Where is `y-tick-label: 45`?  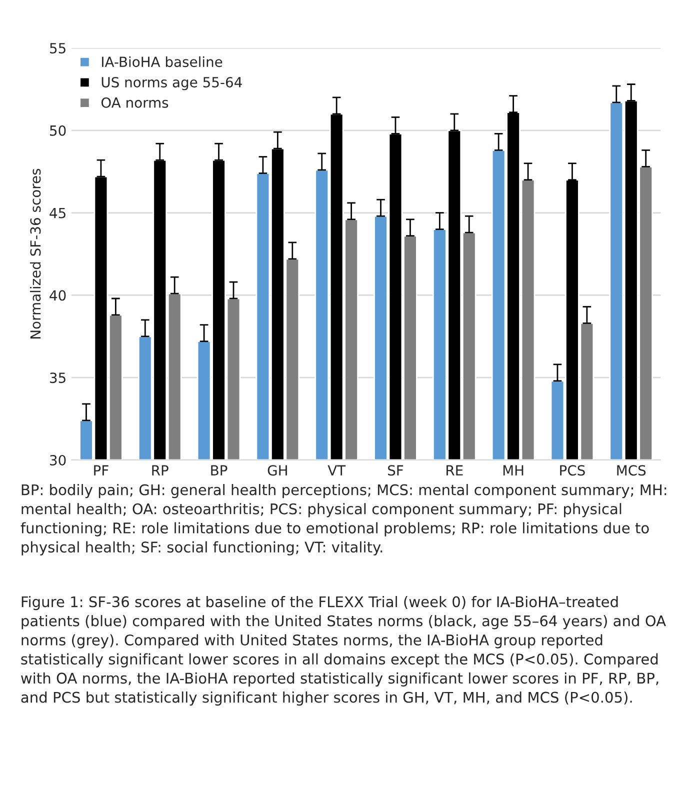 y-tick-label: 45 is located at coordinates (58, 213).